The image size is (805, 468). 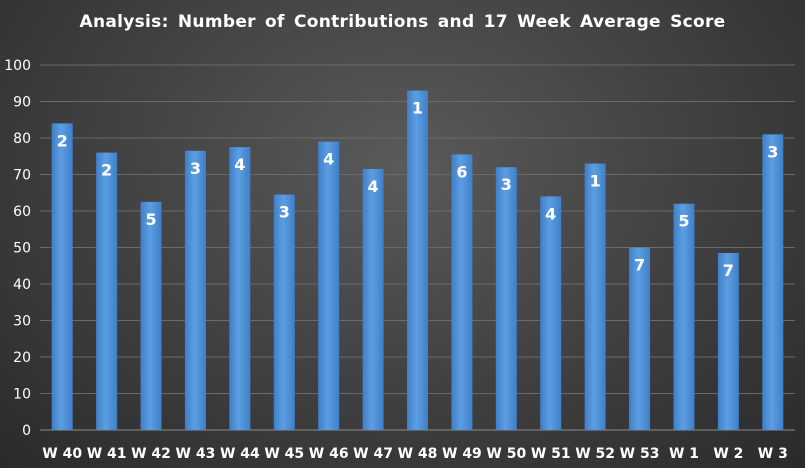 What do you see at coordinates (151, 454) in the screenshot?
I see `x-tick-label: W 42` at bounding box center [151, 454].